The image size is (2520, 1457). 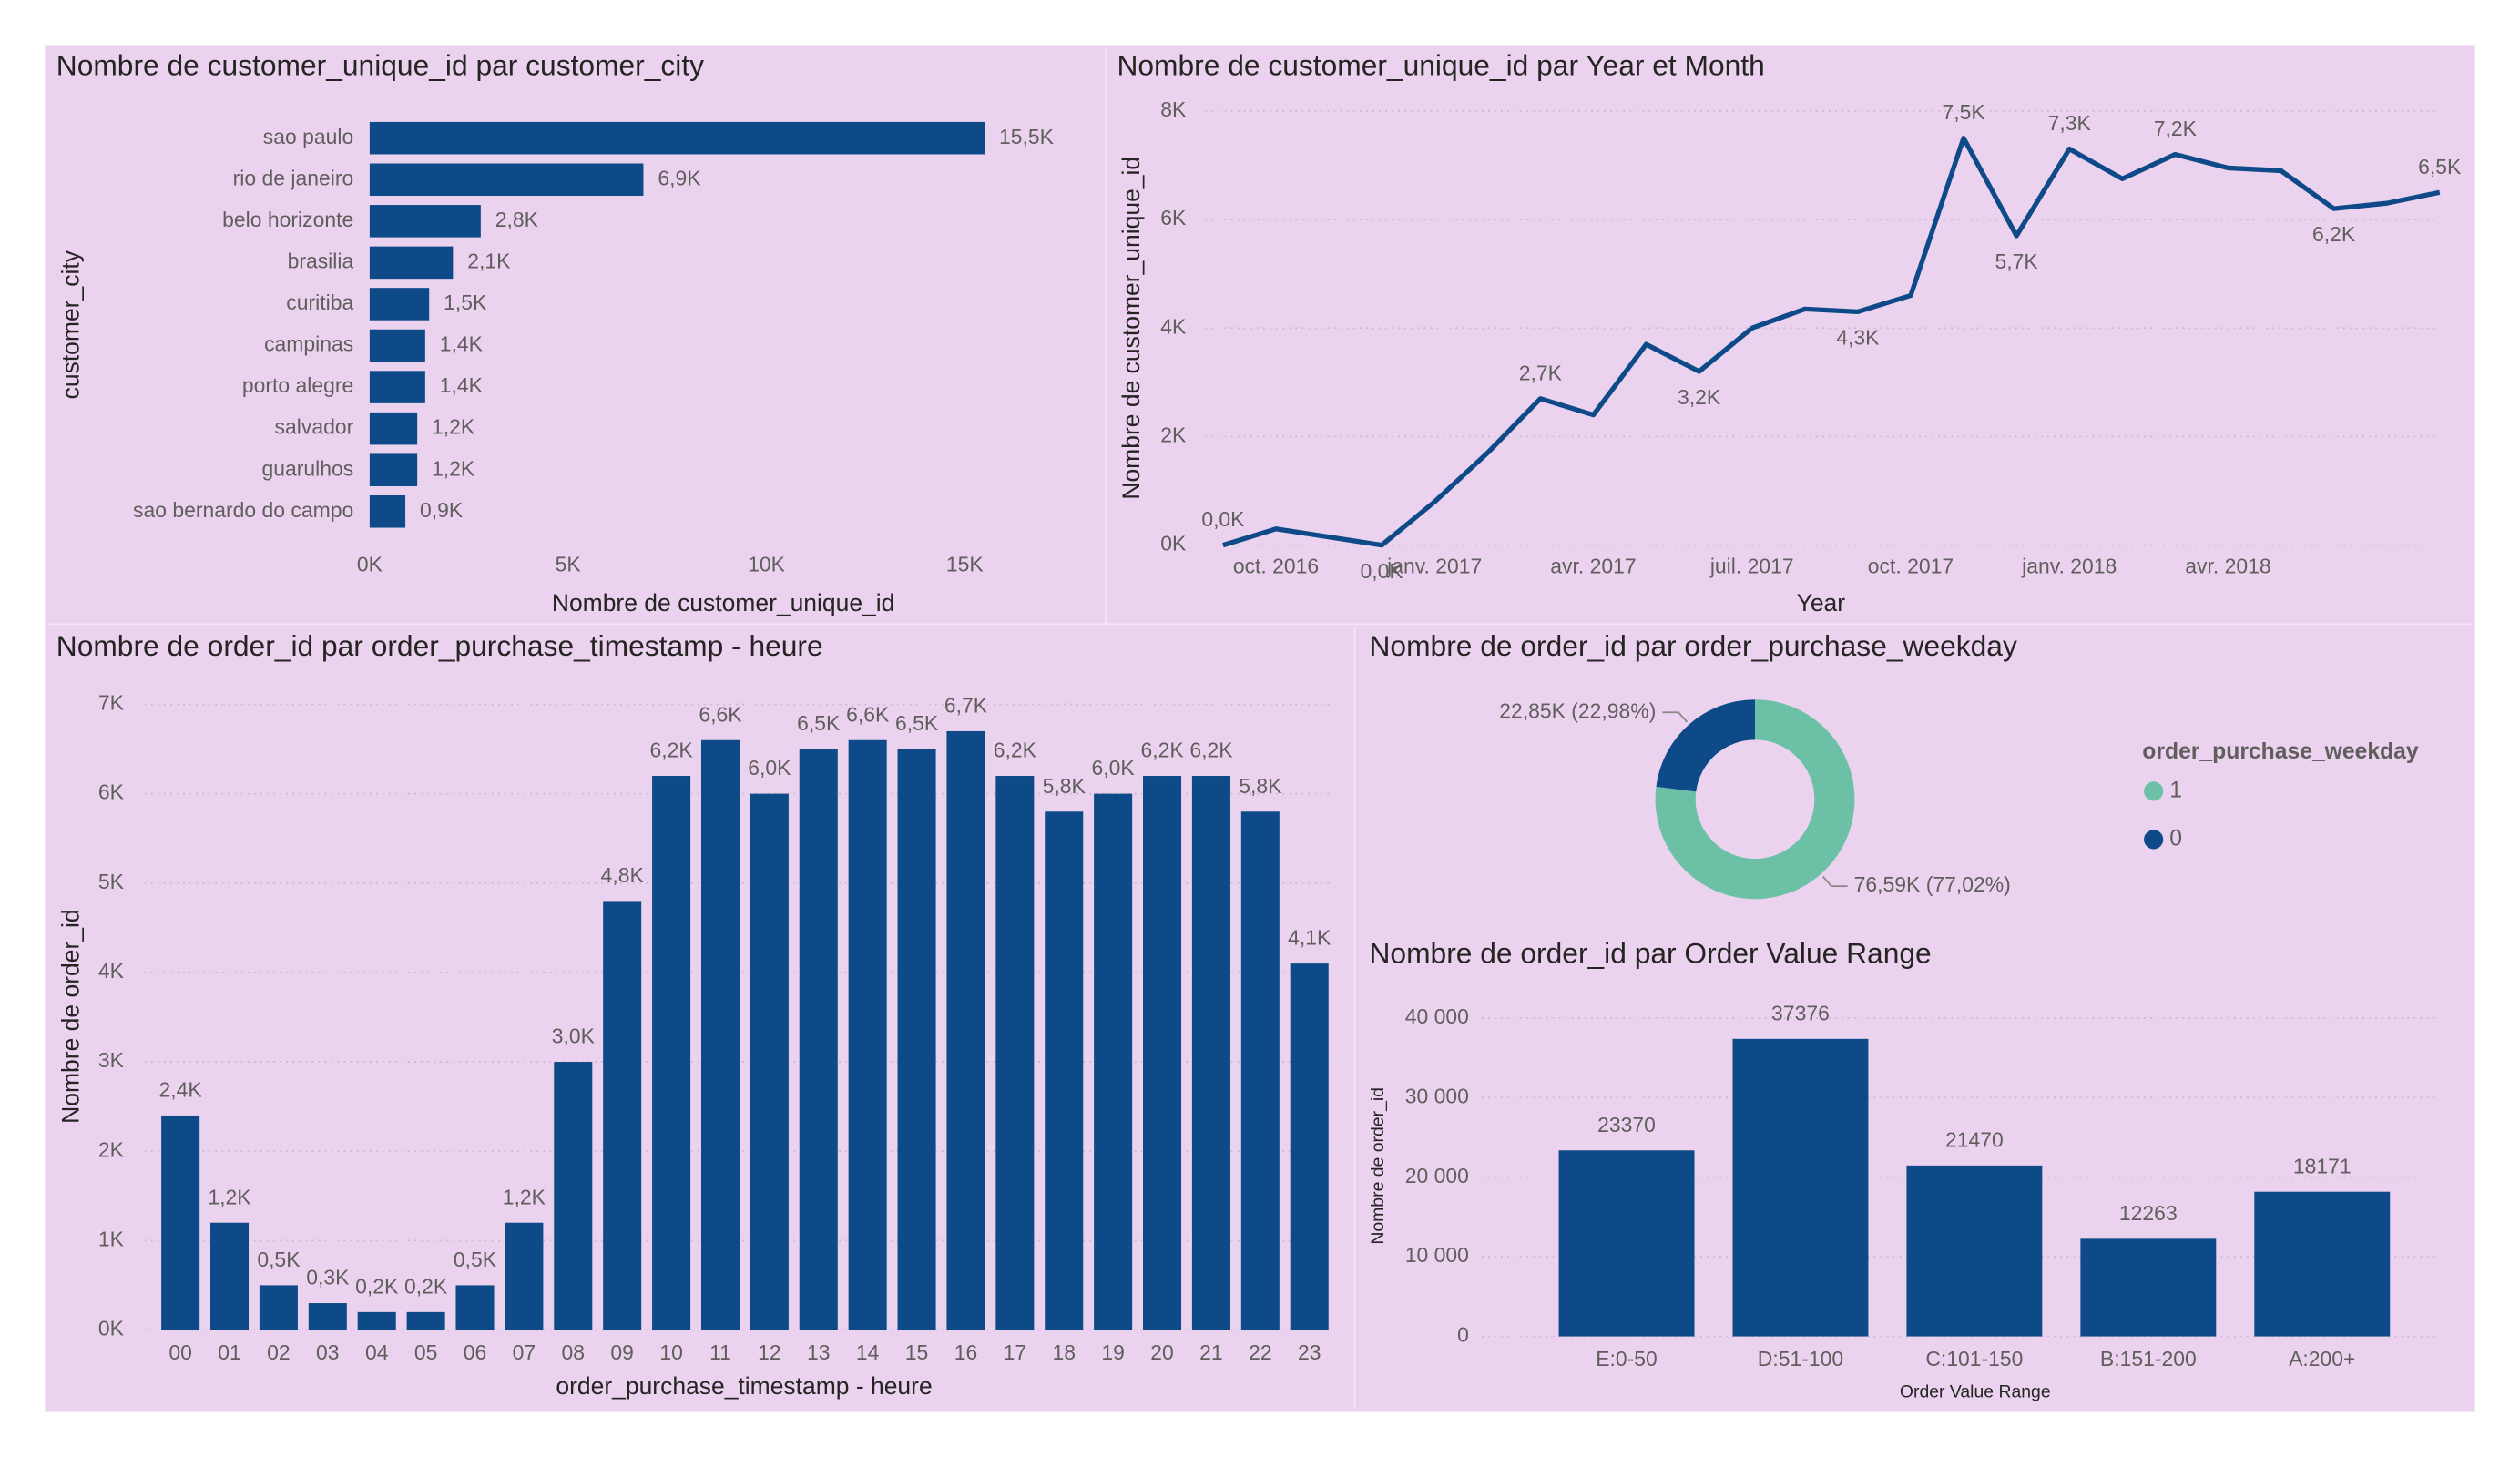 What do you see at coordinates (1626, 1124) in the screenshot?
I see `data-label: 23370` at bounding box center [1626, 1124].